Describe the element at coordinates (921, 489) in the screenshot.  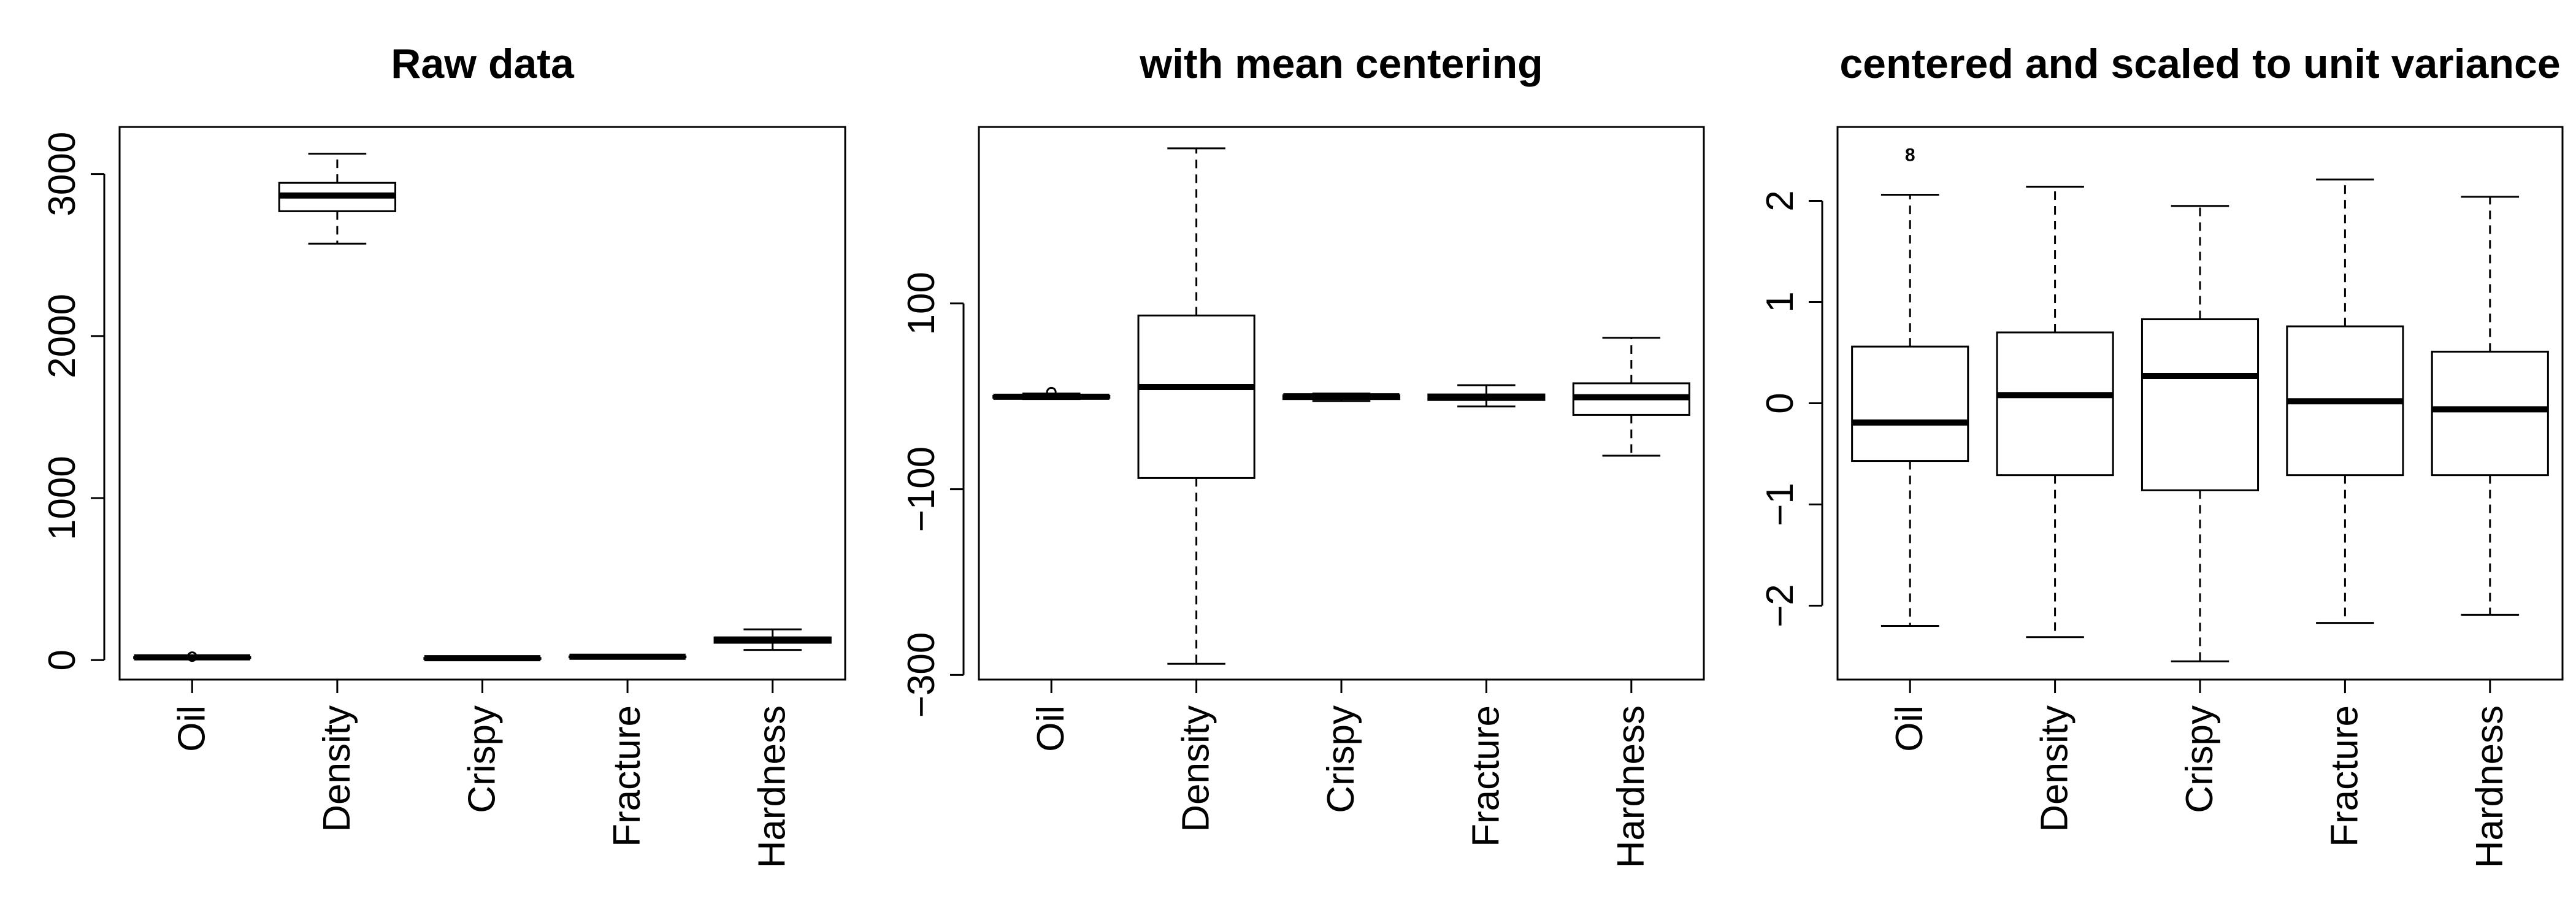
I see `y-tick-label: −100` at that location.